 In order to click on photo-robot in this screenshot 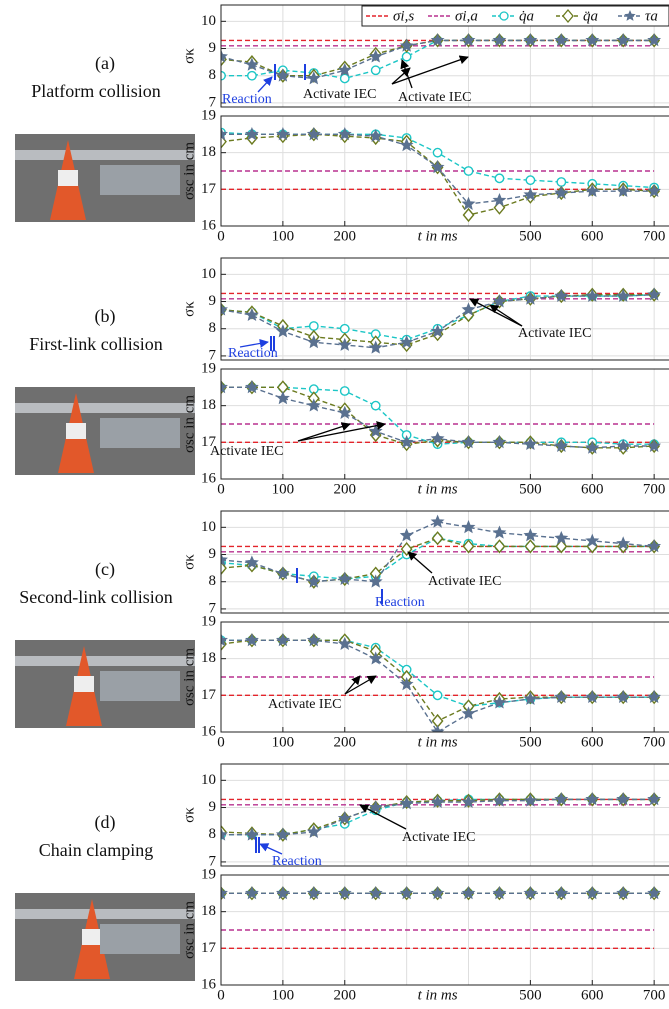, I will do `click(140, 433)`.